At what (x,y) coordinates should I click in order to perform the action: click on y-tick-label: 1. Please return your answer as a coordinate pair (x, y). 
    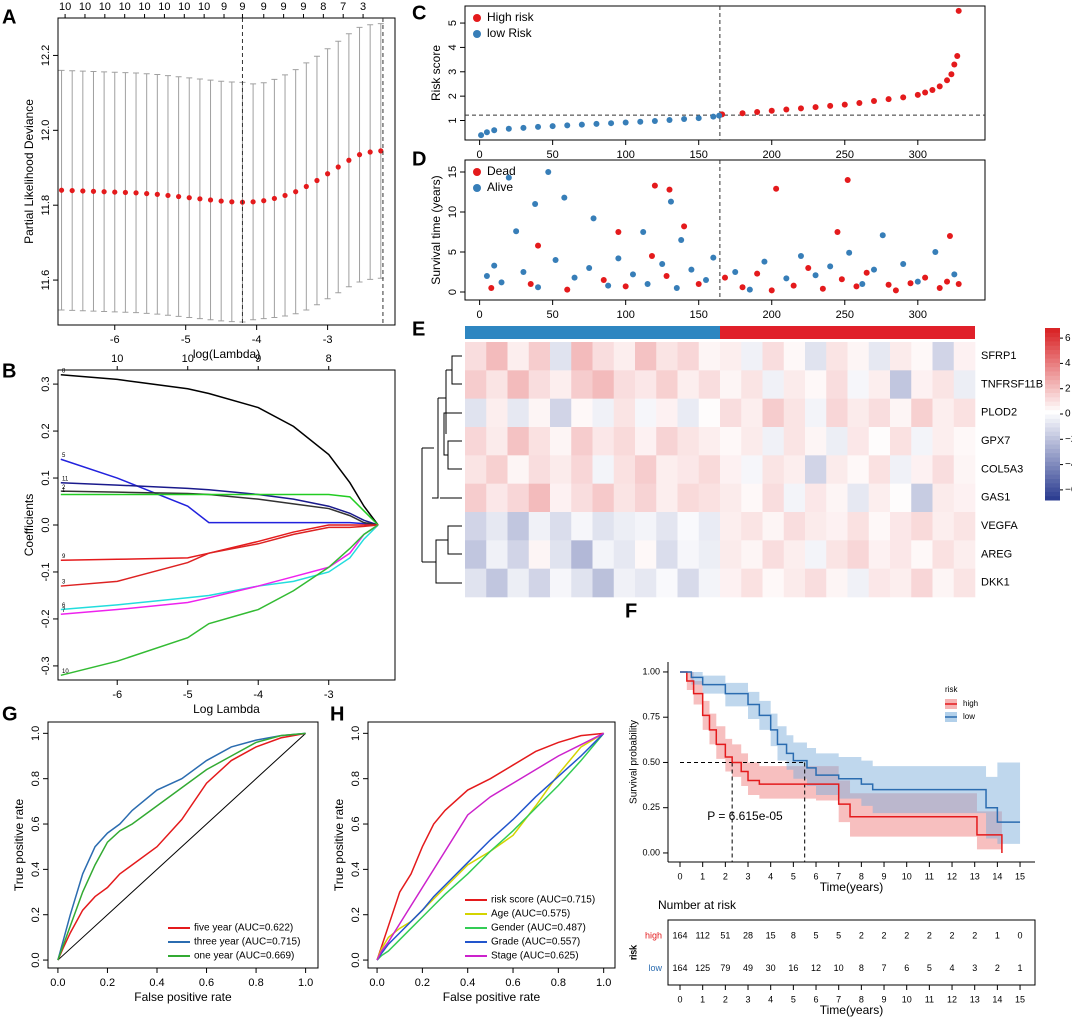
    Looking at the image, I should click on (453, 120).